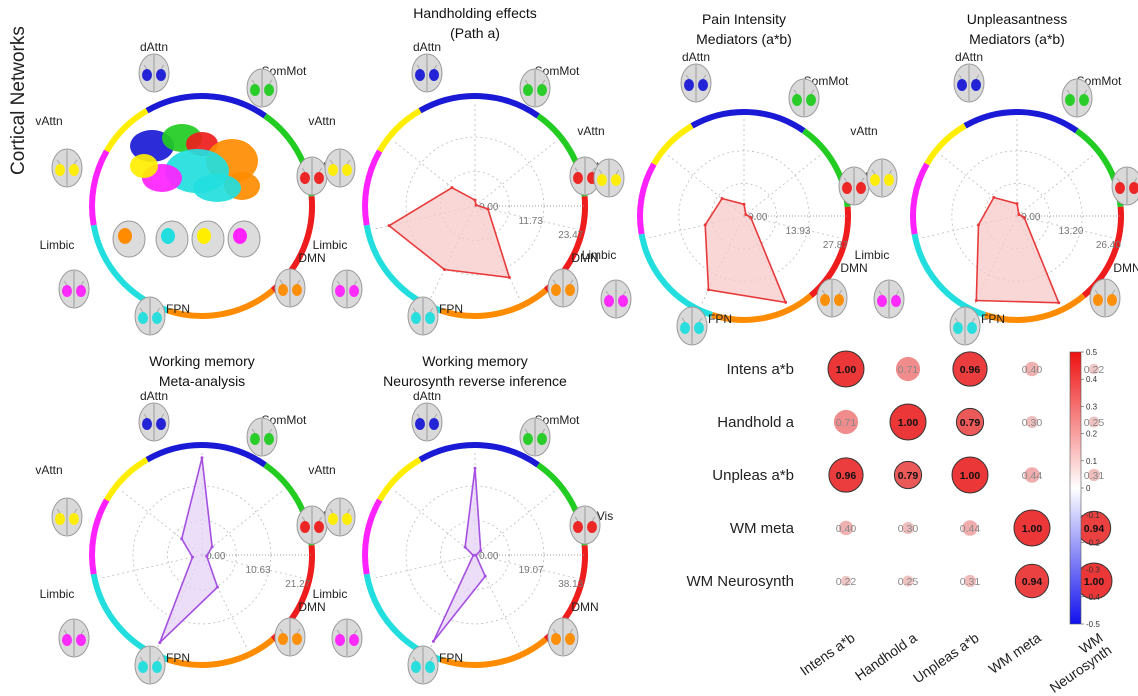 The image size is (1138, 696). What do you see at coordinates (99, 187) in the screenshot?
I see `ring-sector-Limbic` at bounding box center [99, 187].